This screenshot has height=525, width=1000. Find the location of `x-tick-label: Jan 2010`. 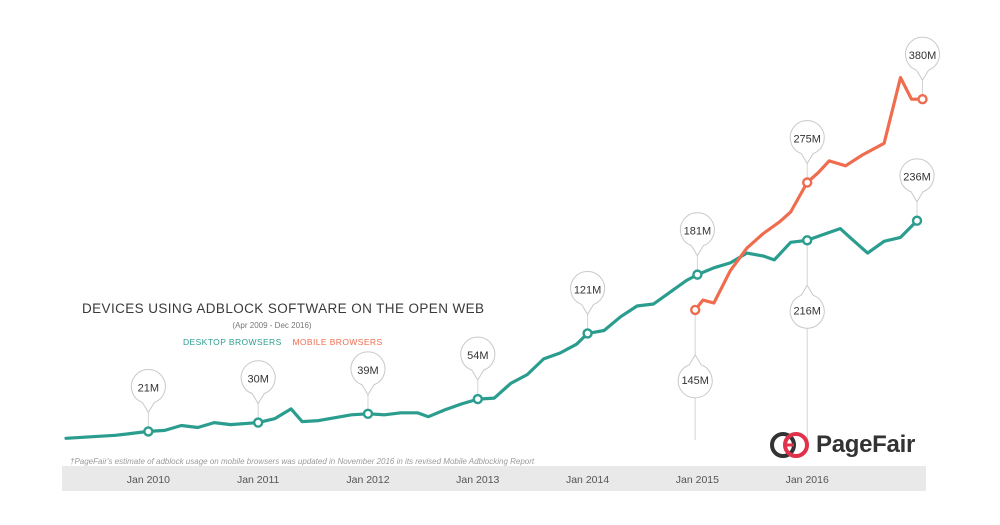

x-tick-label: Jan 2010 is located at coordinates (148, 480).